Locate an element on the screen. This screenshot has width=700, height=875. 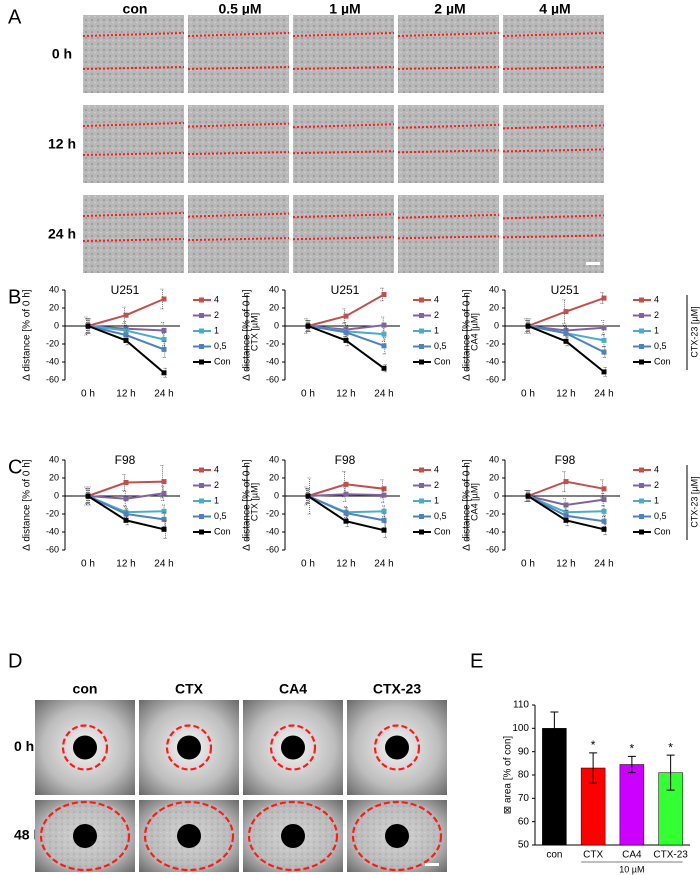
legend-title: CTX-23 [µM] is located at coordinates (694, 331).